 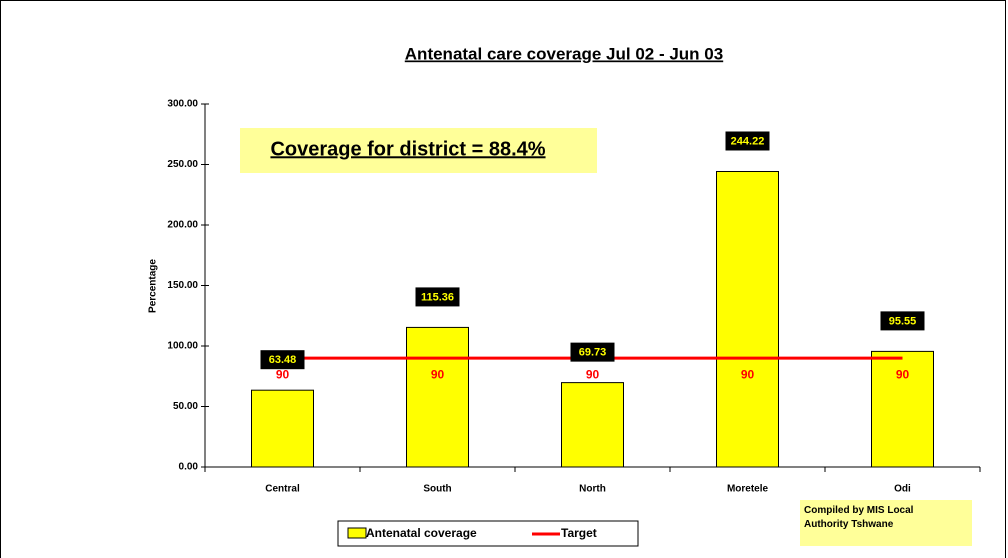 What do you see at coordinates (902, 489) in the screenshot?
I see `x-tick-label: Odi` at bounding box center [902, 489].